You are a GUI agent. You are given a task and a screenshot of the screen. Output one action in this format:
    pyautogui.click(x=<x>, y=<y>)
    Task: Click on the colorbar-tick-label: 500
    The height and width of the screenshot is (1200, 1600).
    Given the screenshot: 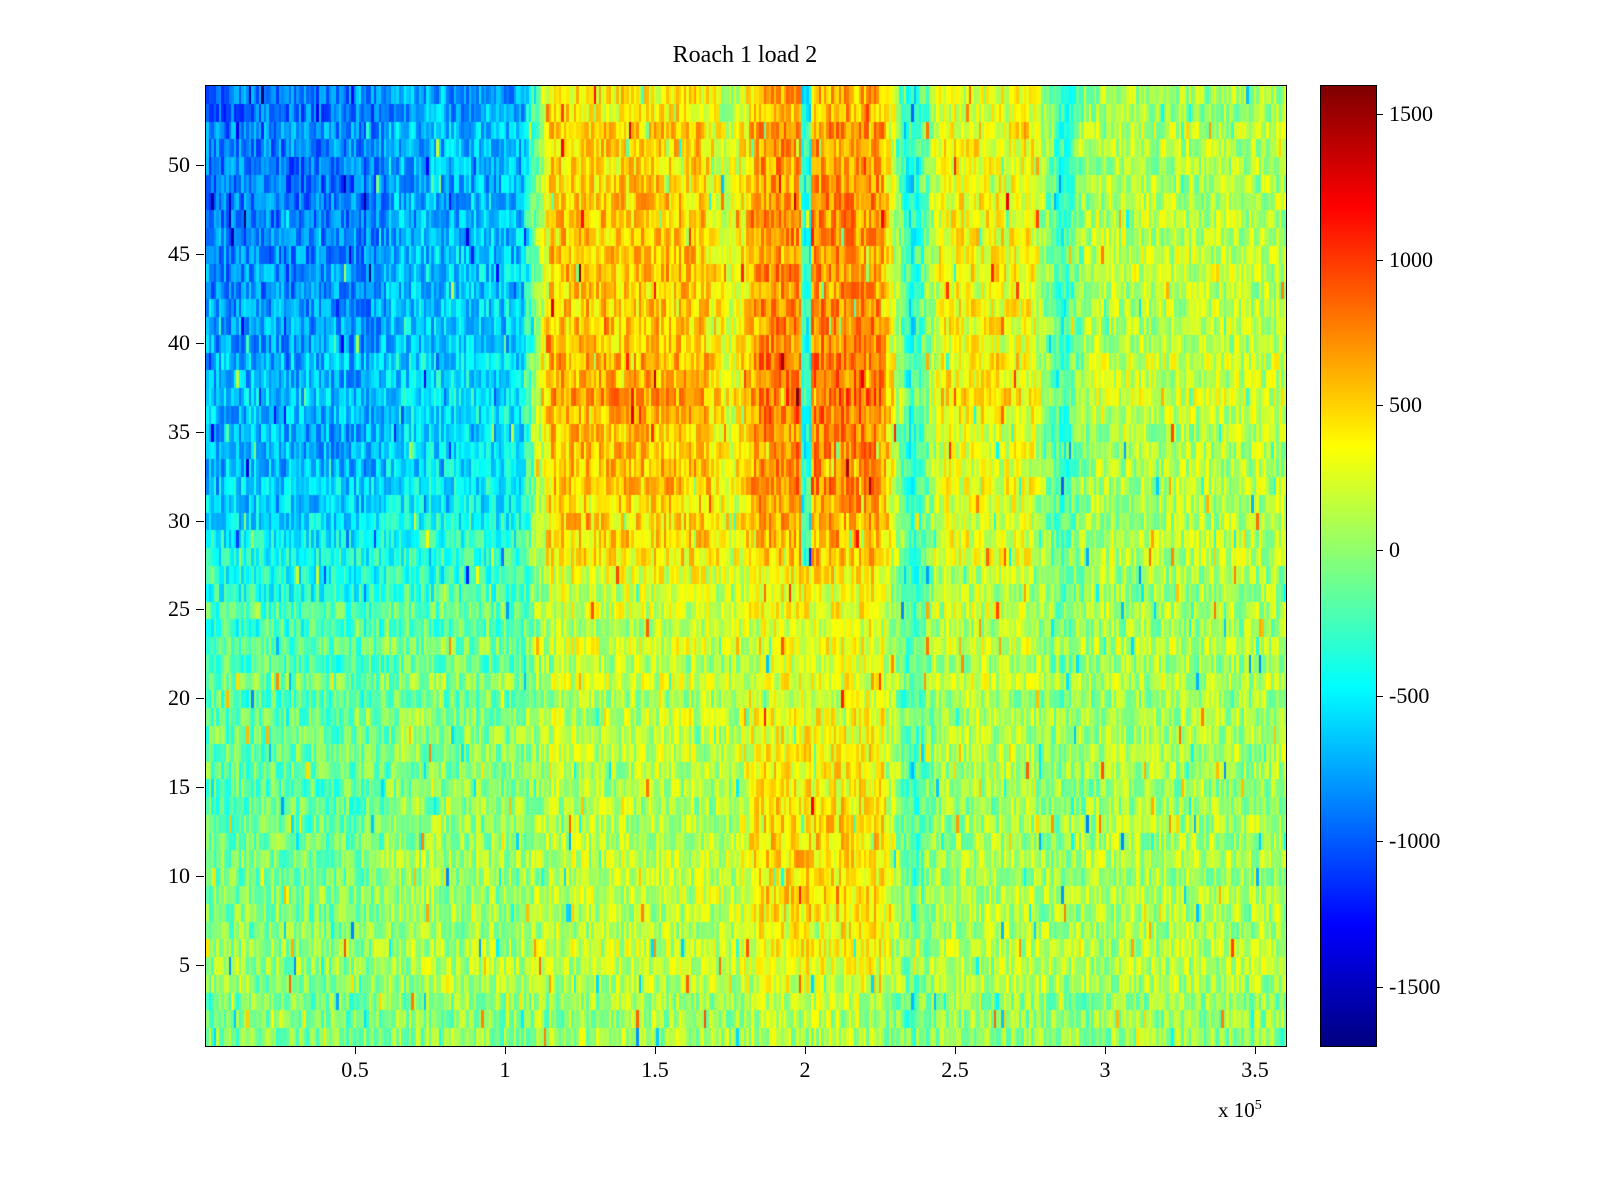 What is the action you would take?
    pyautogui.click(x=1405, y=404)
    